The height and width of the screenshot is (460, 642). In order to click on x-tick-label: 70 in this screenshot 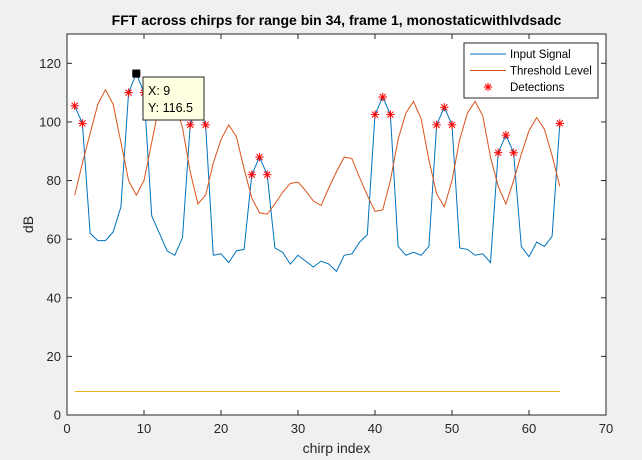, I will do `click(606, 428)`.